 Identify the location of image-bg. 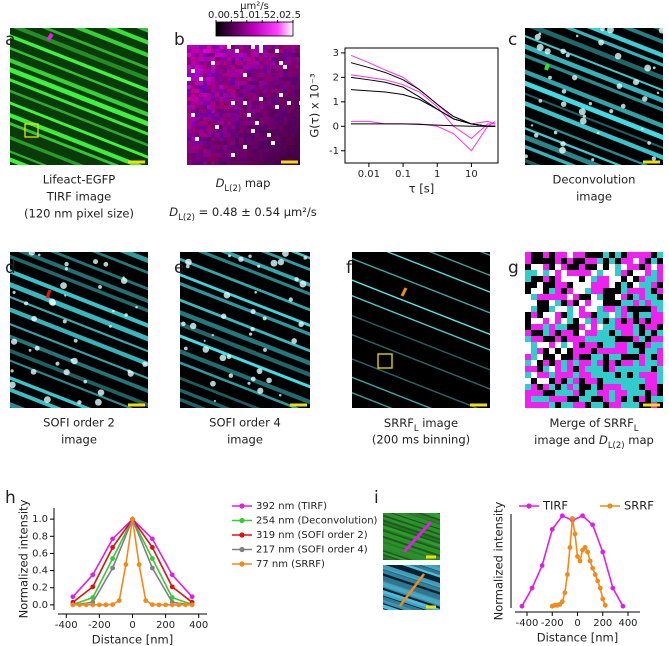
(421, 330).